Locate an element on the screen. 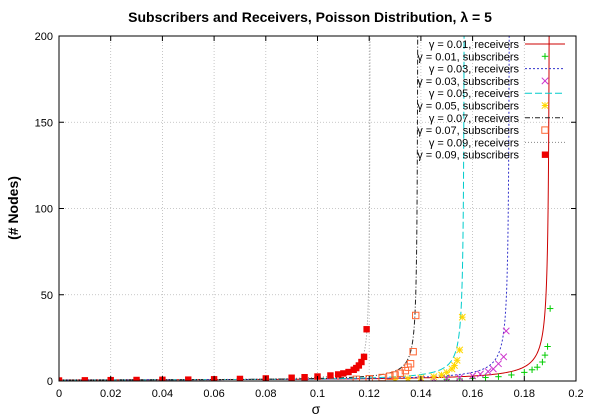  x-tick-label: 0.18 is located at coordinates (524, 394).